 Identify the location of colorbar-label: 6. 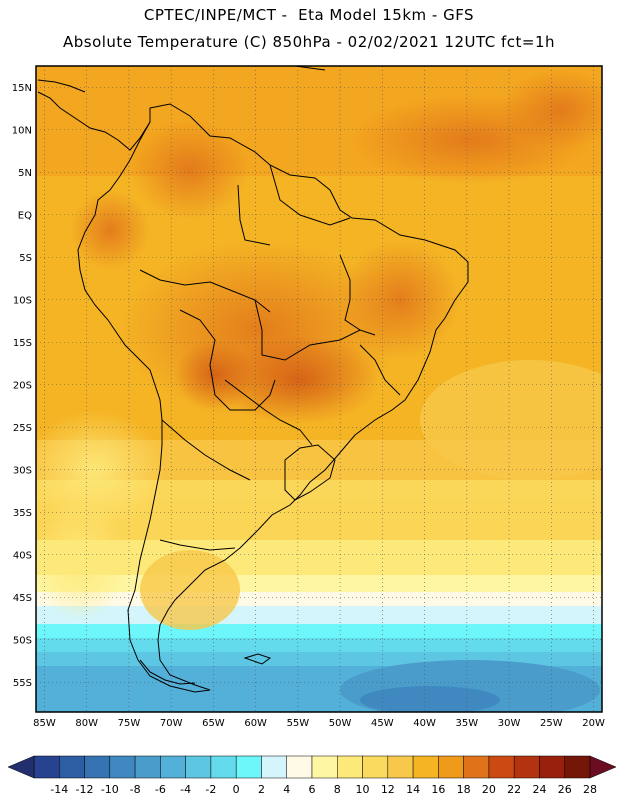
(312, 789).